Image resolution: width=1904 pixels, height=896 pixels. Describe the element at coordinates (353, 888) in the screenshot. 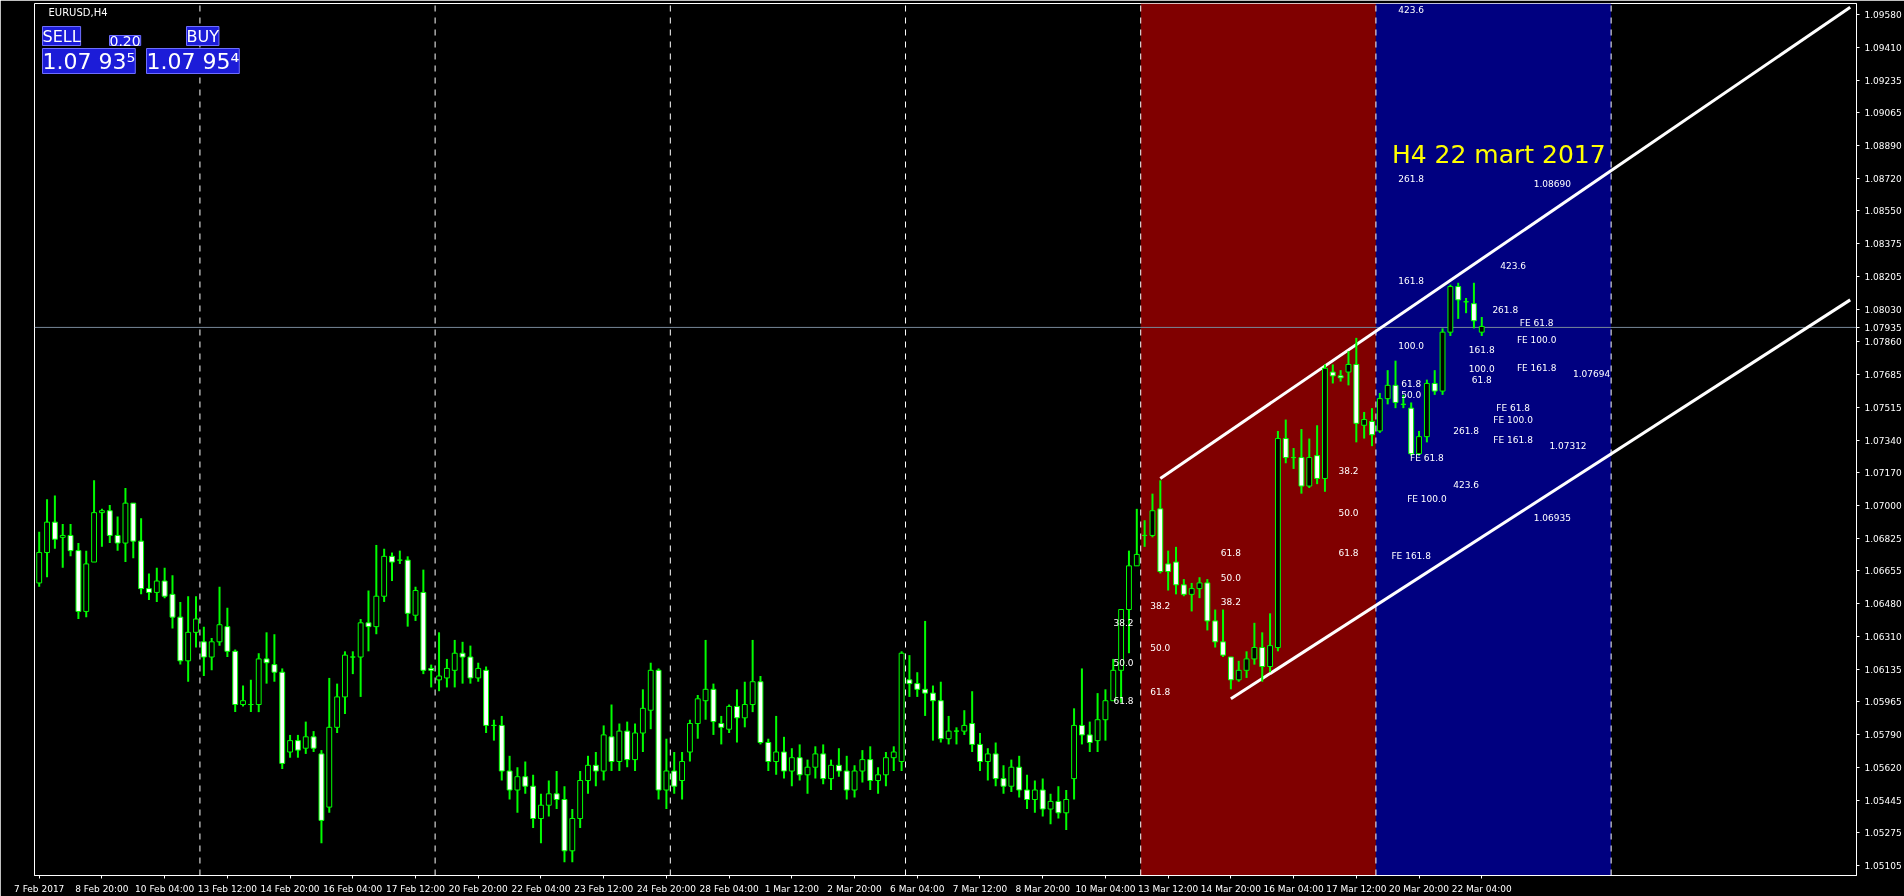

I see `x-tick-label: 16 Feb 04:00` at that location.